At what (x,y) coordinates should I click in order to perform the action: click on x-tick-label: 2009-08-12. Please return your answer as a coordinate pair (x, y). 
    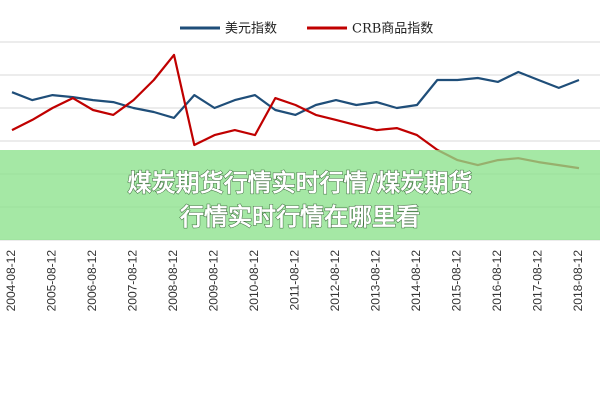
    Looking at the image, I should click on (214, 281).